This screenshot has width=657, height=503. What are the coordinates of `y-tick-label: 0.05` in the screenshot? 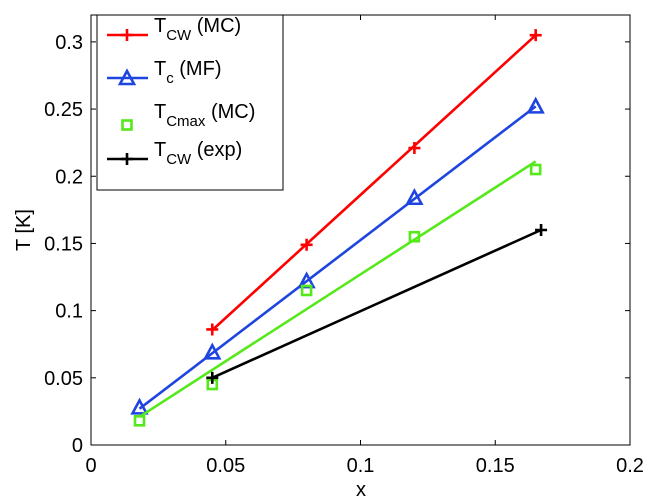 It's located at (63, 379).